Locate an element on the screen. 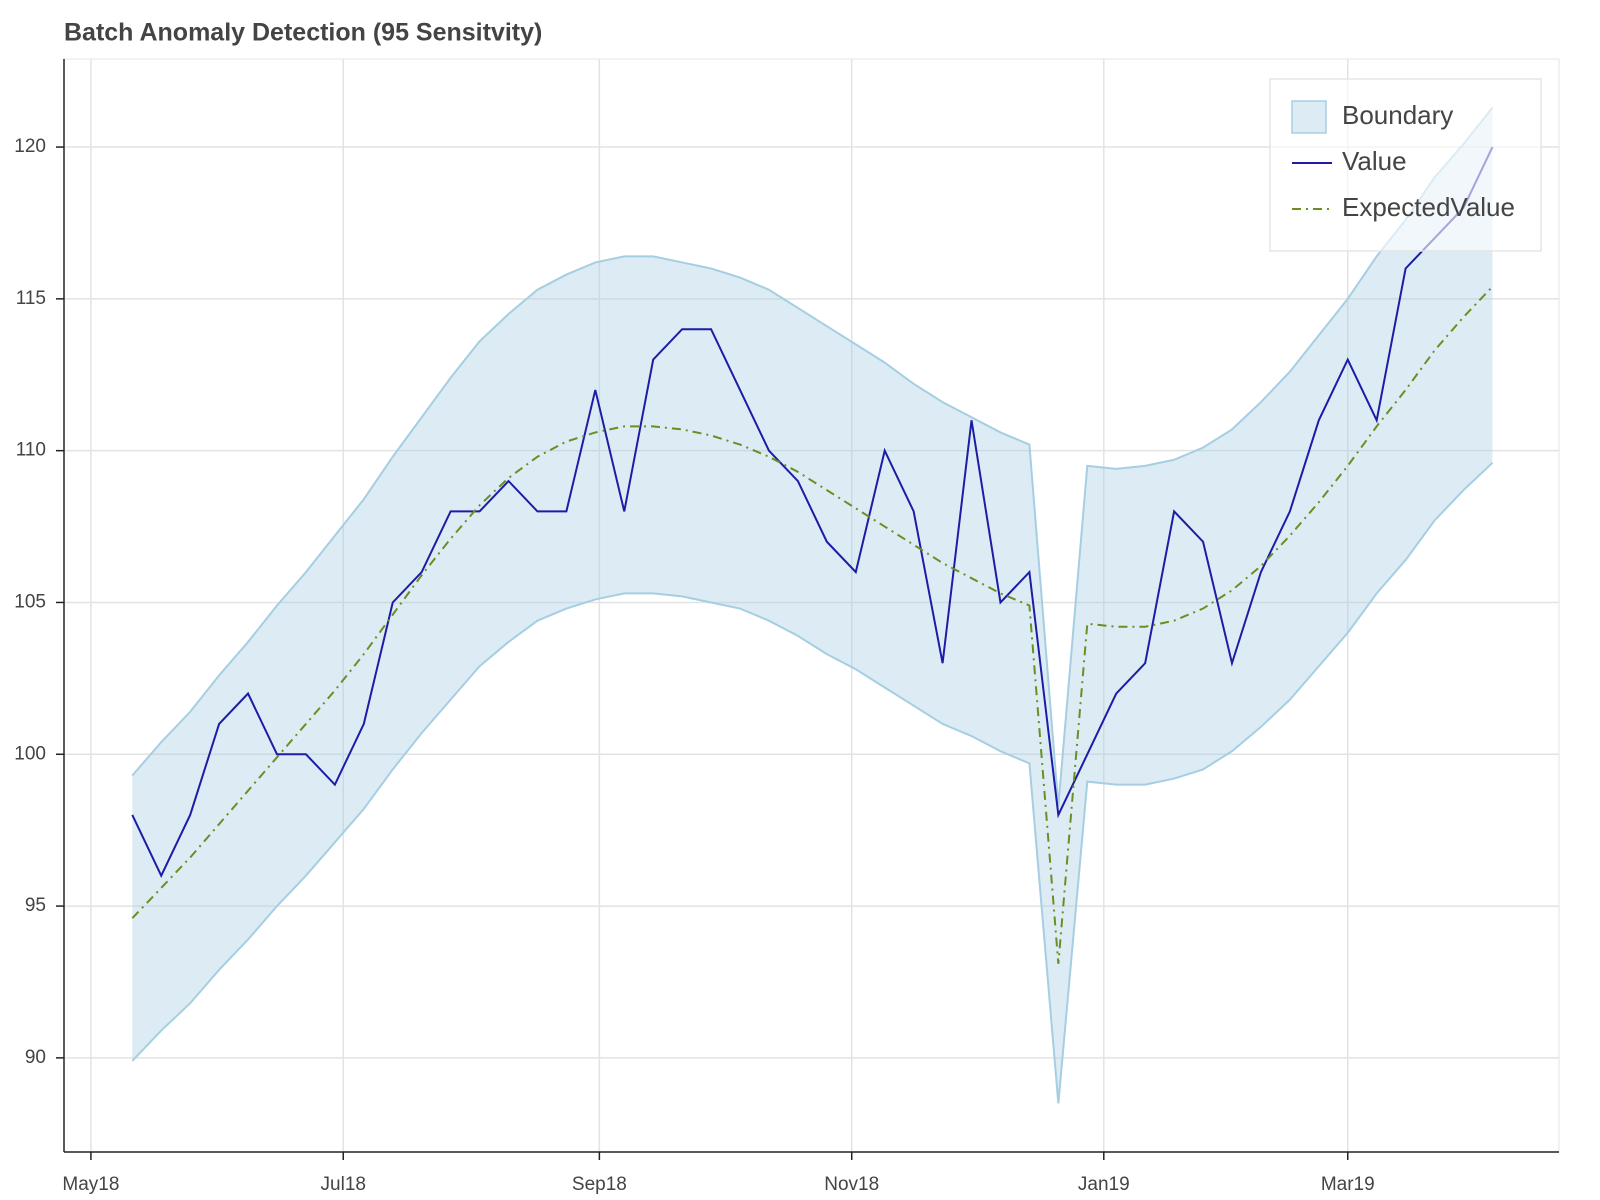  y-tick-label: 100 is located at coordinates (30, 753).